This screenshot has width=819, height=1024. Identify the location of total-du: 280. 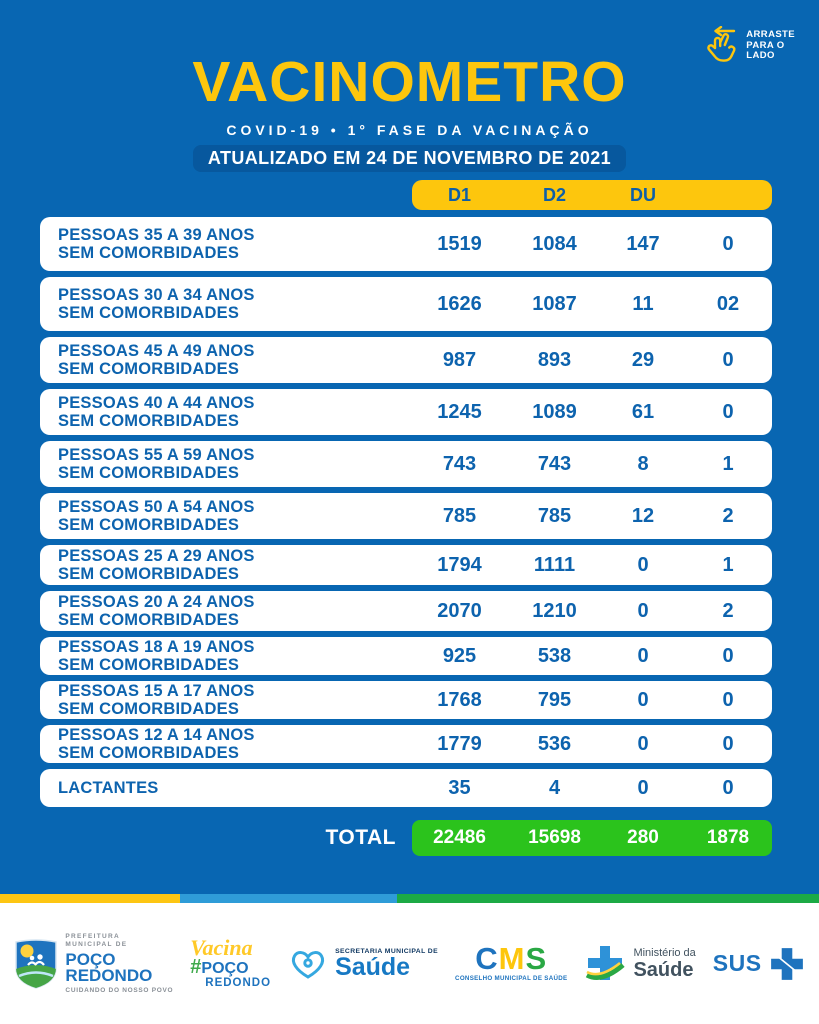
(643, 837).